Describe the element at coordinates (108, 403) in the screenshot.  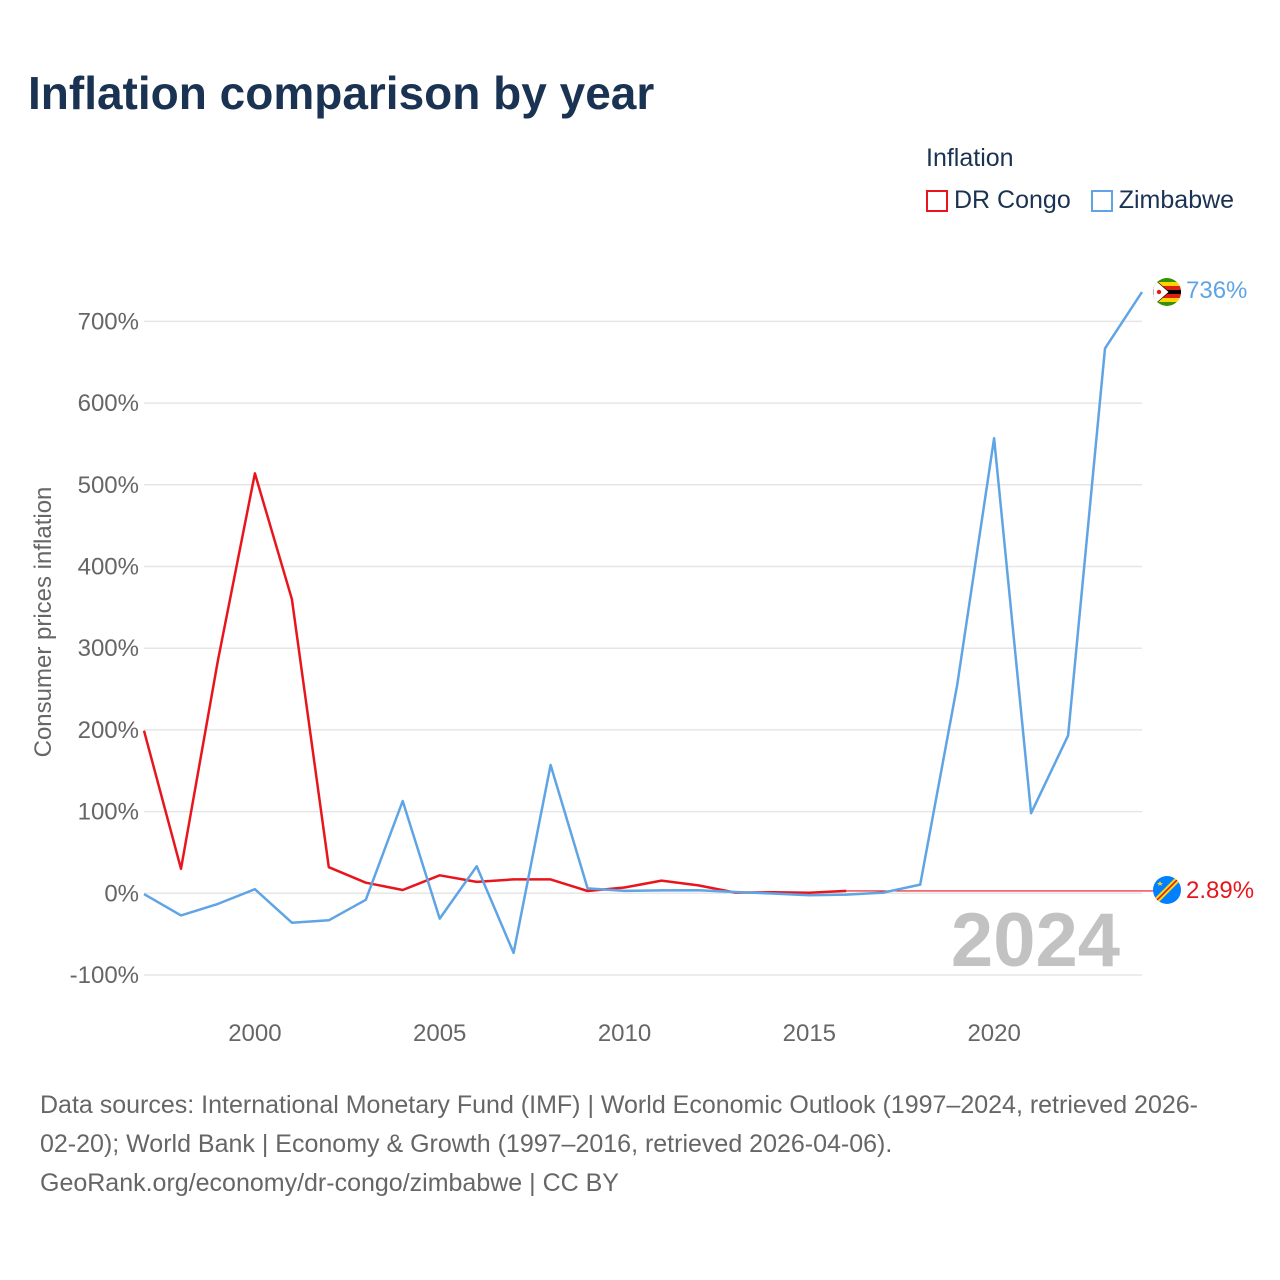
I see `y-tick-label: 600%` at that location.